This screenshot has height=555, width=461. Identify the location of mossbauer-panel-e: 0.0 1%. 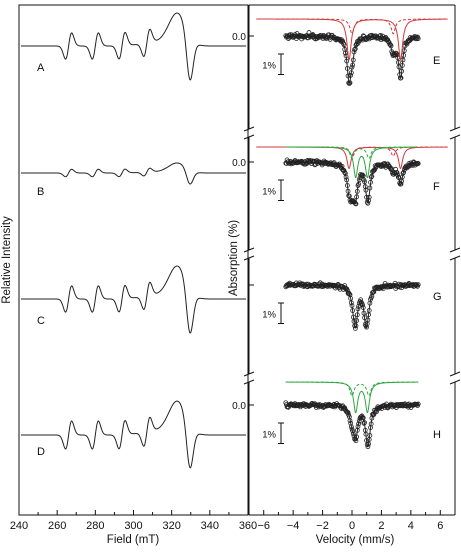
(340, 52).